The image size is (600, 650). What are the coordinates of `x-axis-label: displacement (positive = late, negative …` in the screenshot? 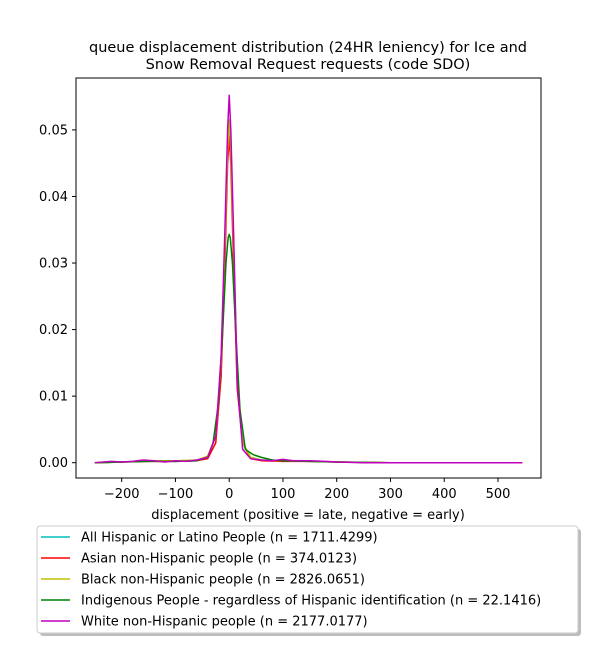 It's located at (308, 515).